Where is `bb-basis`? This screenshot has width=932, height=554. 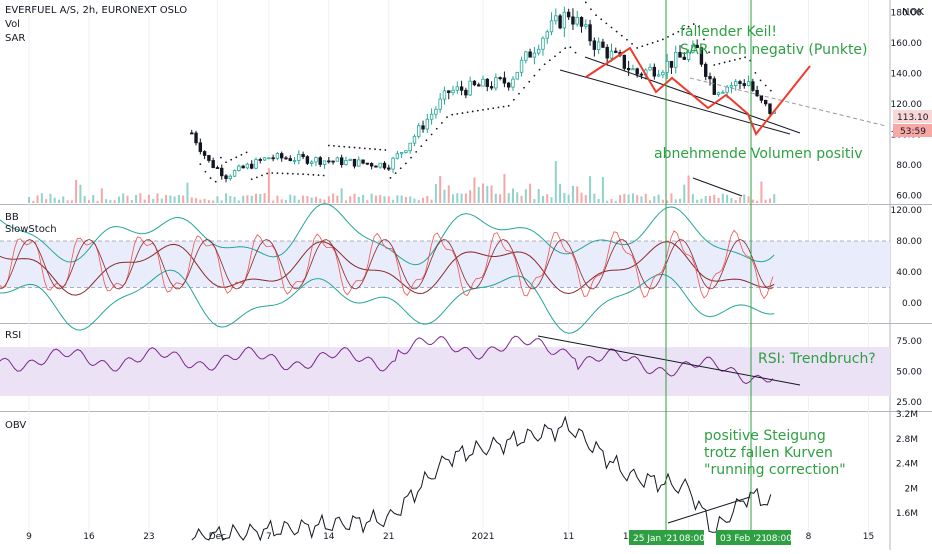 bb-basis is located at coordinates (387, 268).